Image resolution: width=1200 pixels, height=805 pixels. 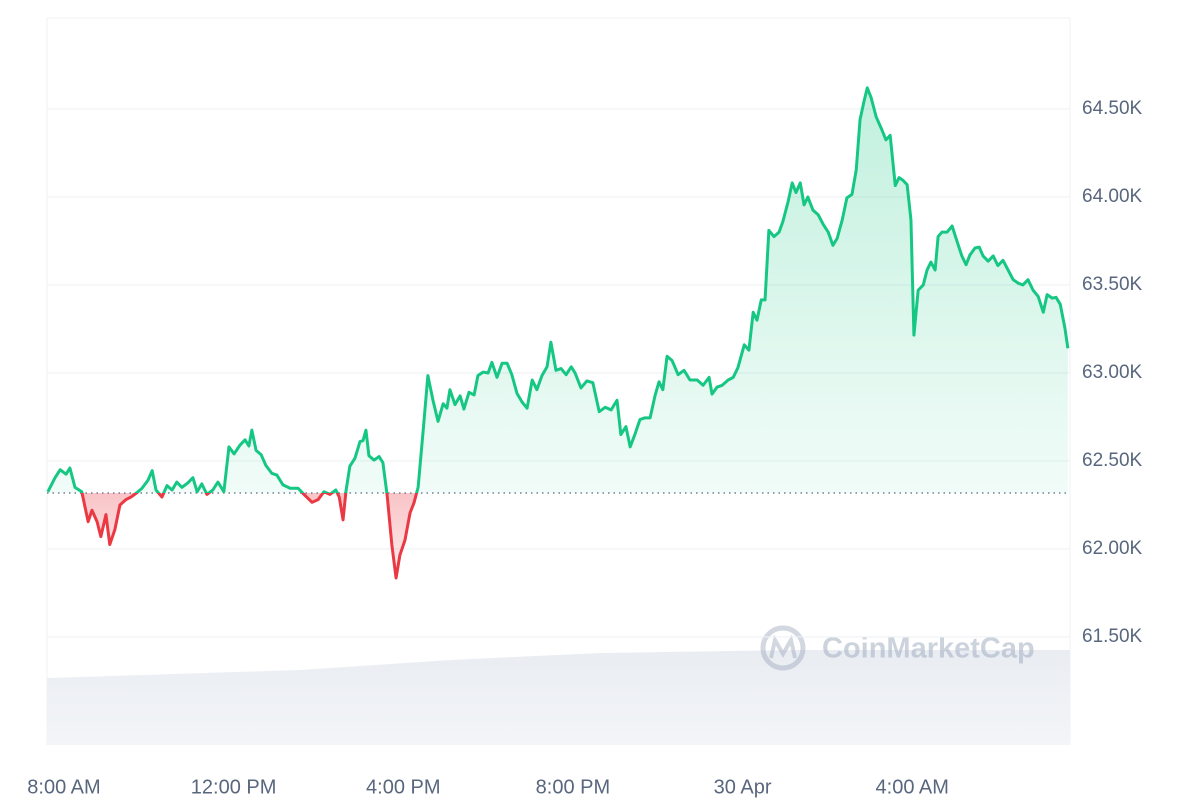 What do you see at coordinates (1112, 284) in the screenshot?
I see `y-tick-label: 63.50K` at bounding box center [1112, 284].